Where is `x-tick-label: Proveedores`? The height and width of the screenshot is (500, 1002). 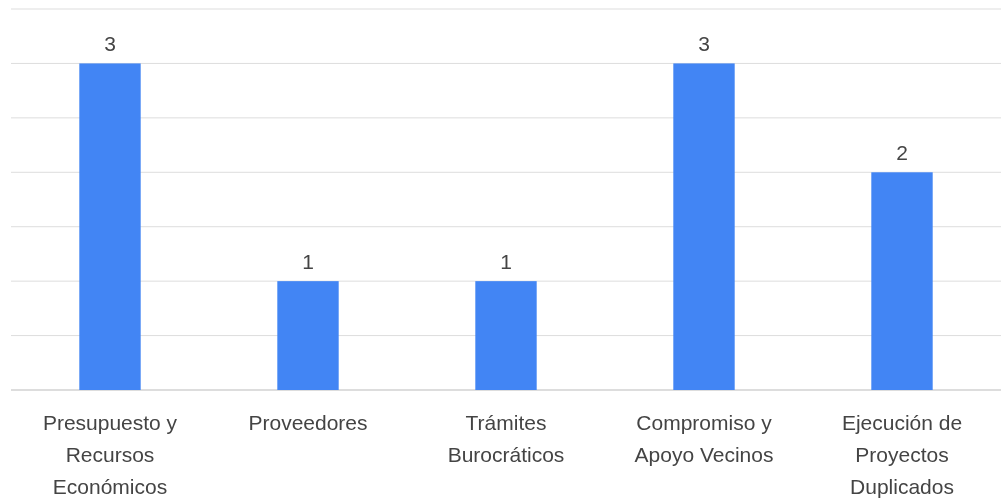
x-tick-label: Proveedores is located at coordinates (308, 422).